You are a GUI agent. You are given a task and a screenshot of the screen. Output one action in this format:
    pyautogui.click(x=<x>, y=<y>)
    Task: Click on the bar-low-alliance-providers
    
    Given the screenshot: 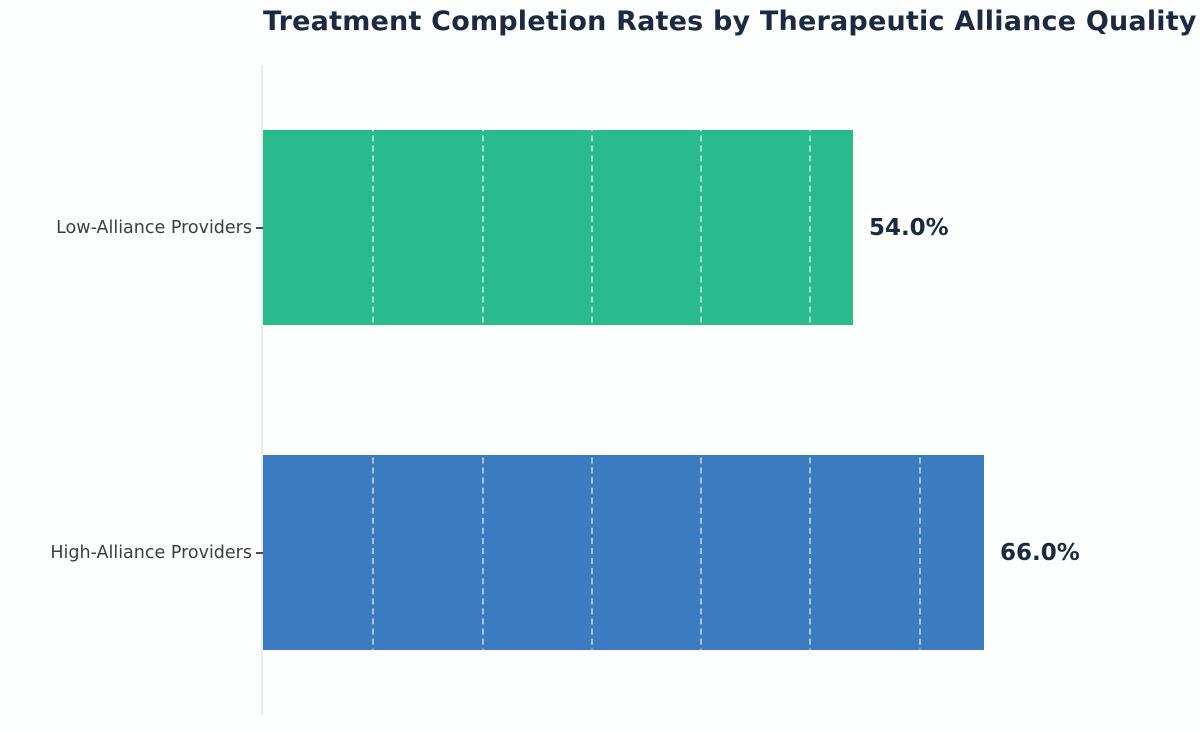 What is the action you would take?
    pyautogui.click(x=558, y=227)
    